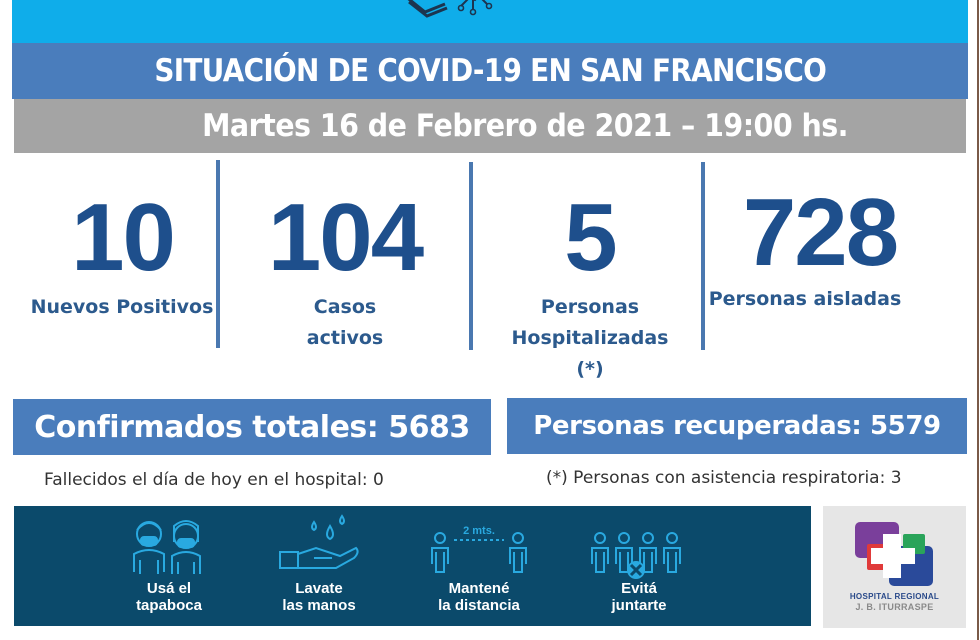 Image resolution: width=980 pixels, height=640 pixels. What do you see at coordinates (319, 605) in the screenshot?
I see `tip-label-line: las manos` at bounding box center [319, 605].